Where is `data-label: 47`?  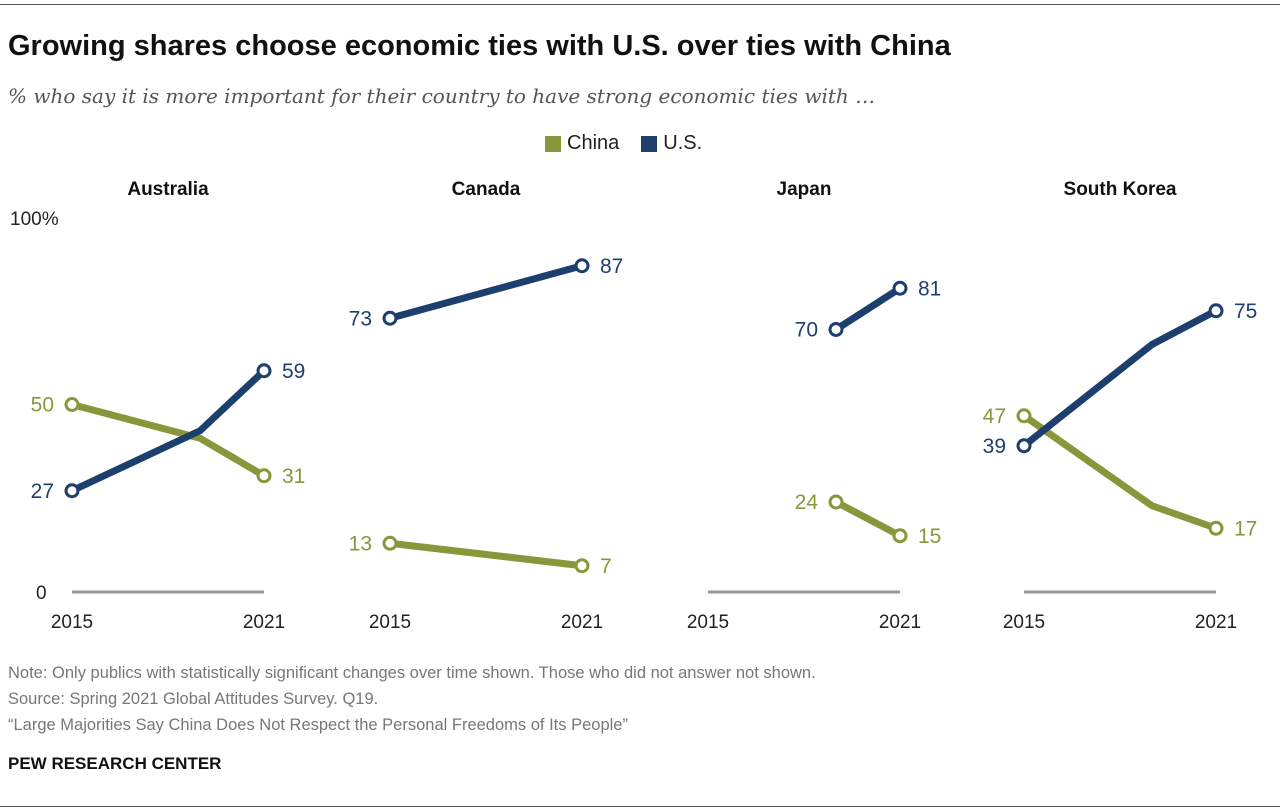
data-label: 47 is located at coordinates (994, 416).